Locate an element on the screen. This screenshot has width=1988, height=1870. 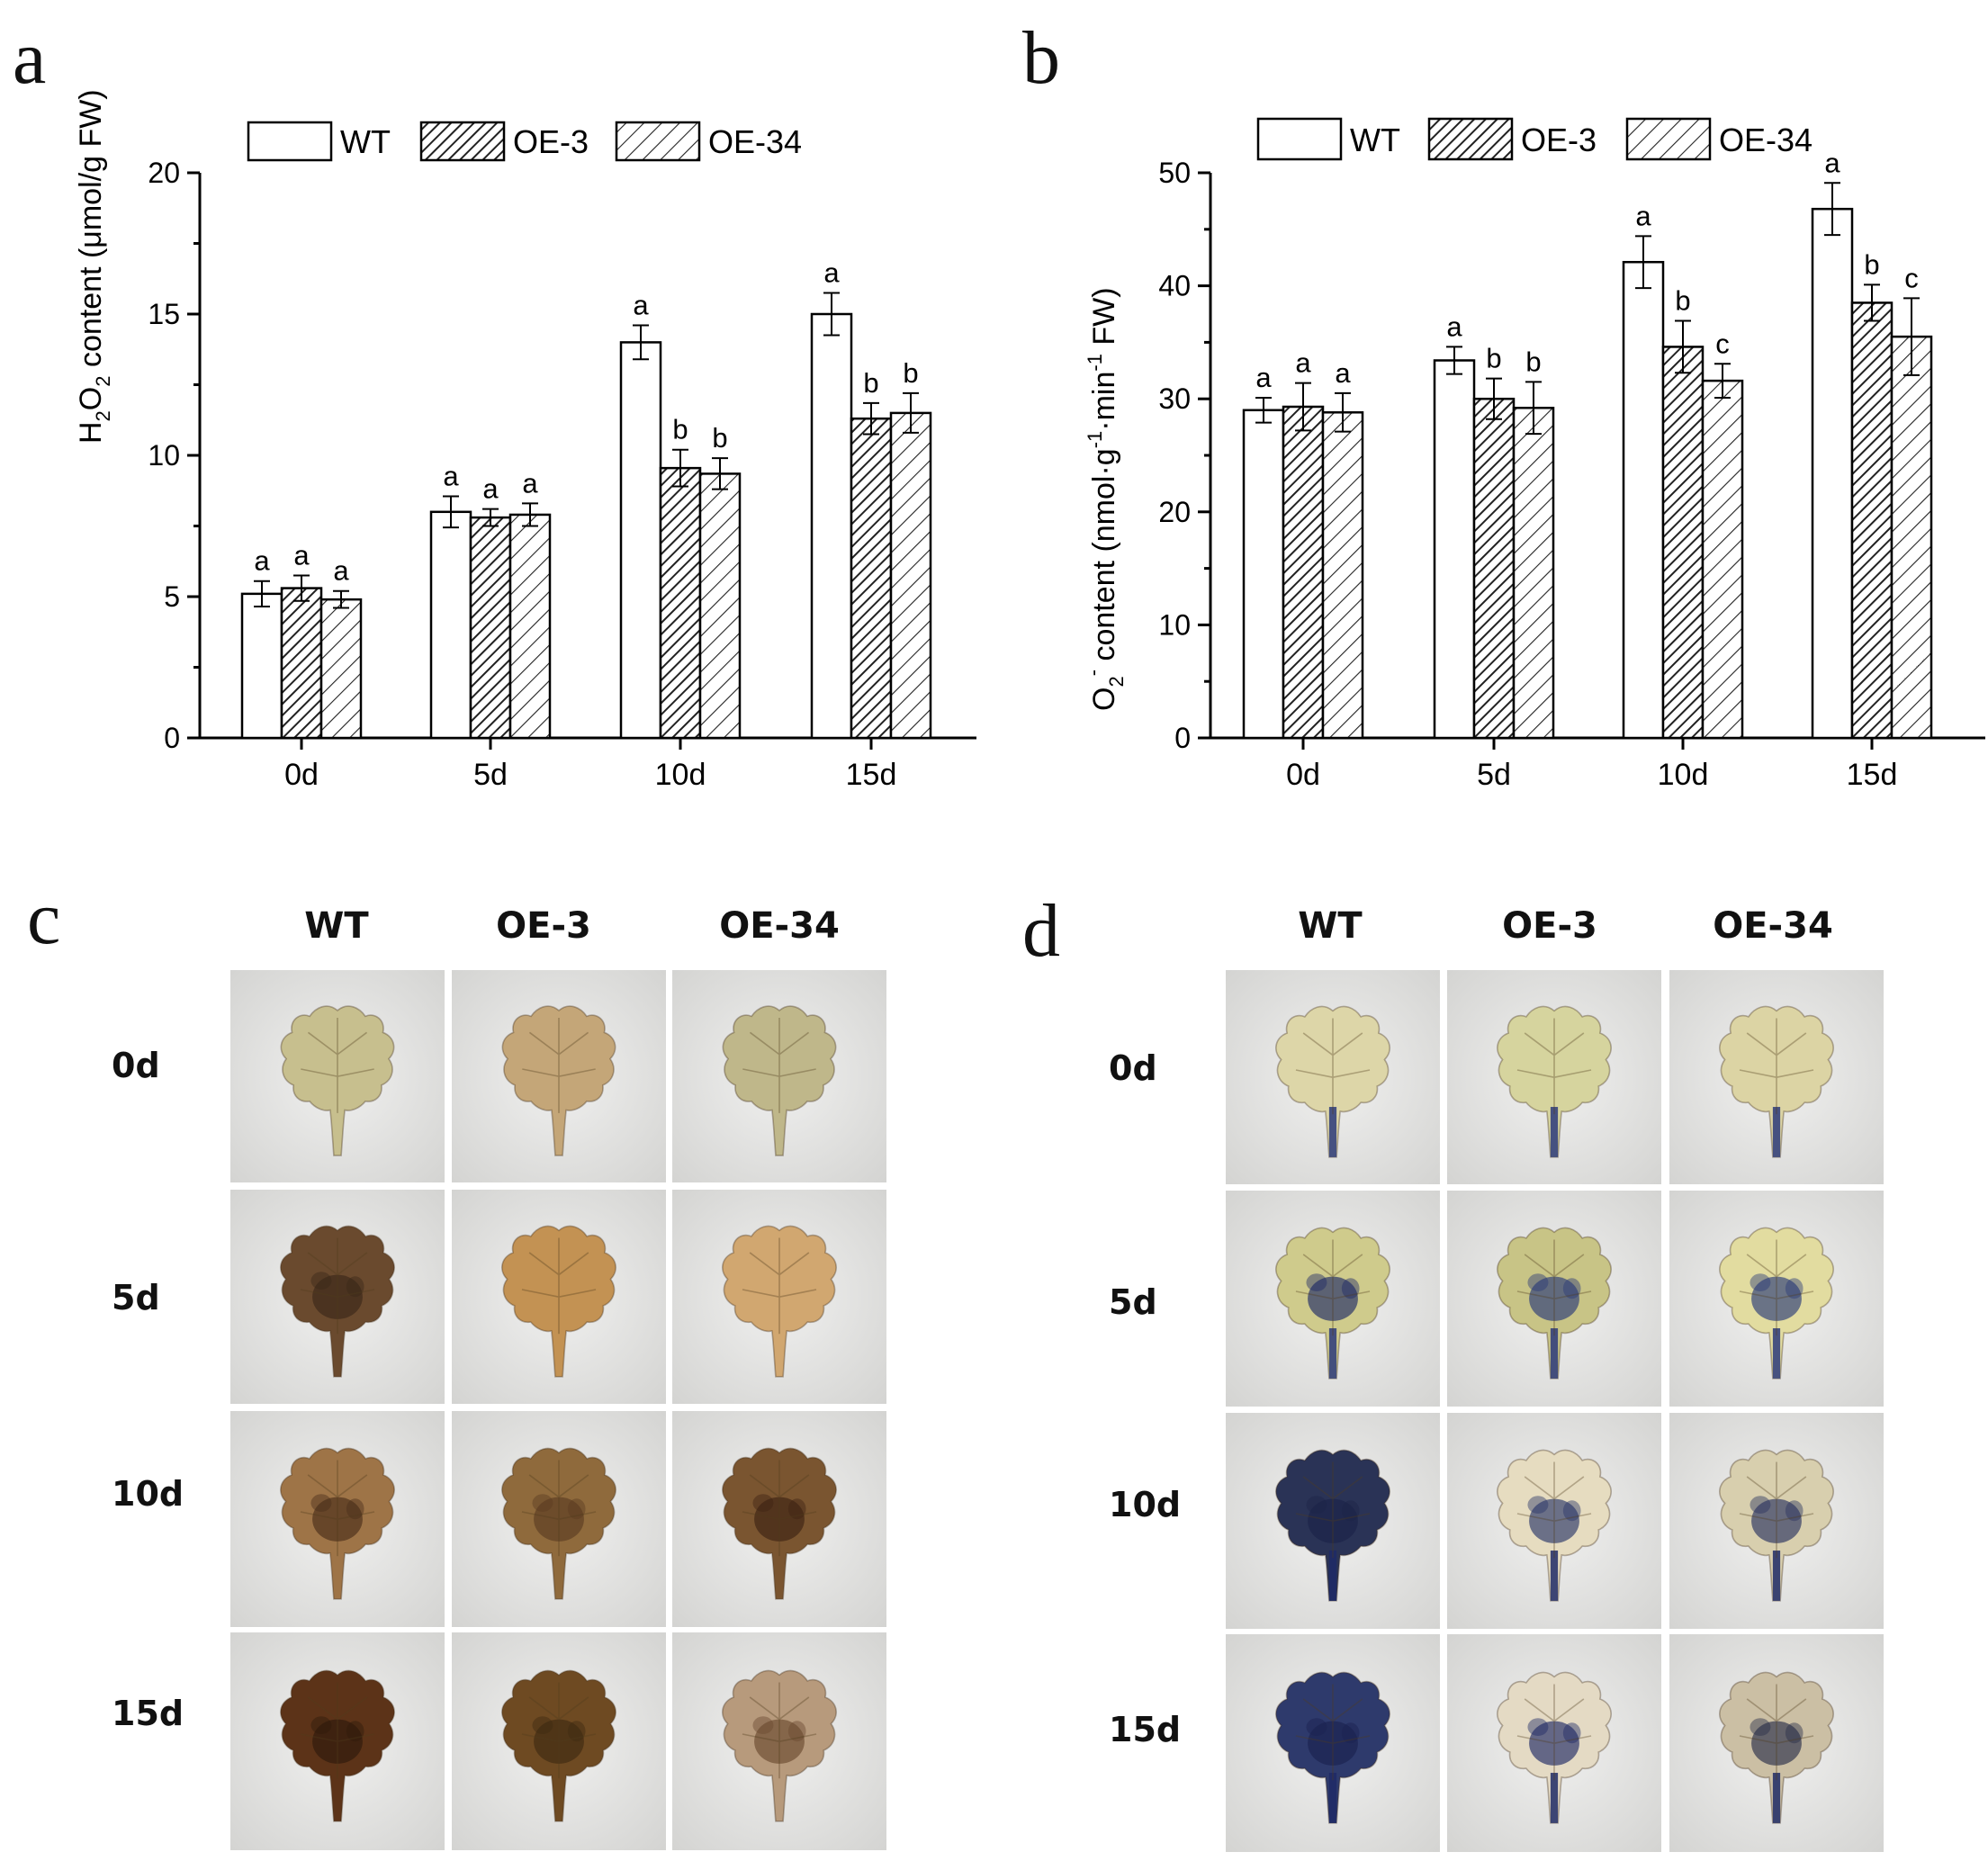
significance-label: c is located at coordinates (1912, 277).